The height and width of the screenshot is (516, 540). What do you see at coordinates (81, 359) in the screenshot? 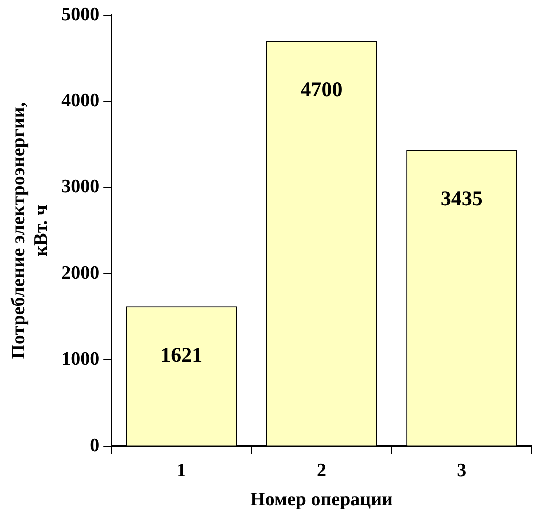
I see `y-tick-label: 1000` at bounding box center [81, 359].